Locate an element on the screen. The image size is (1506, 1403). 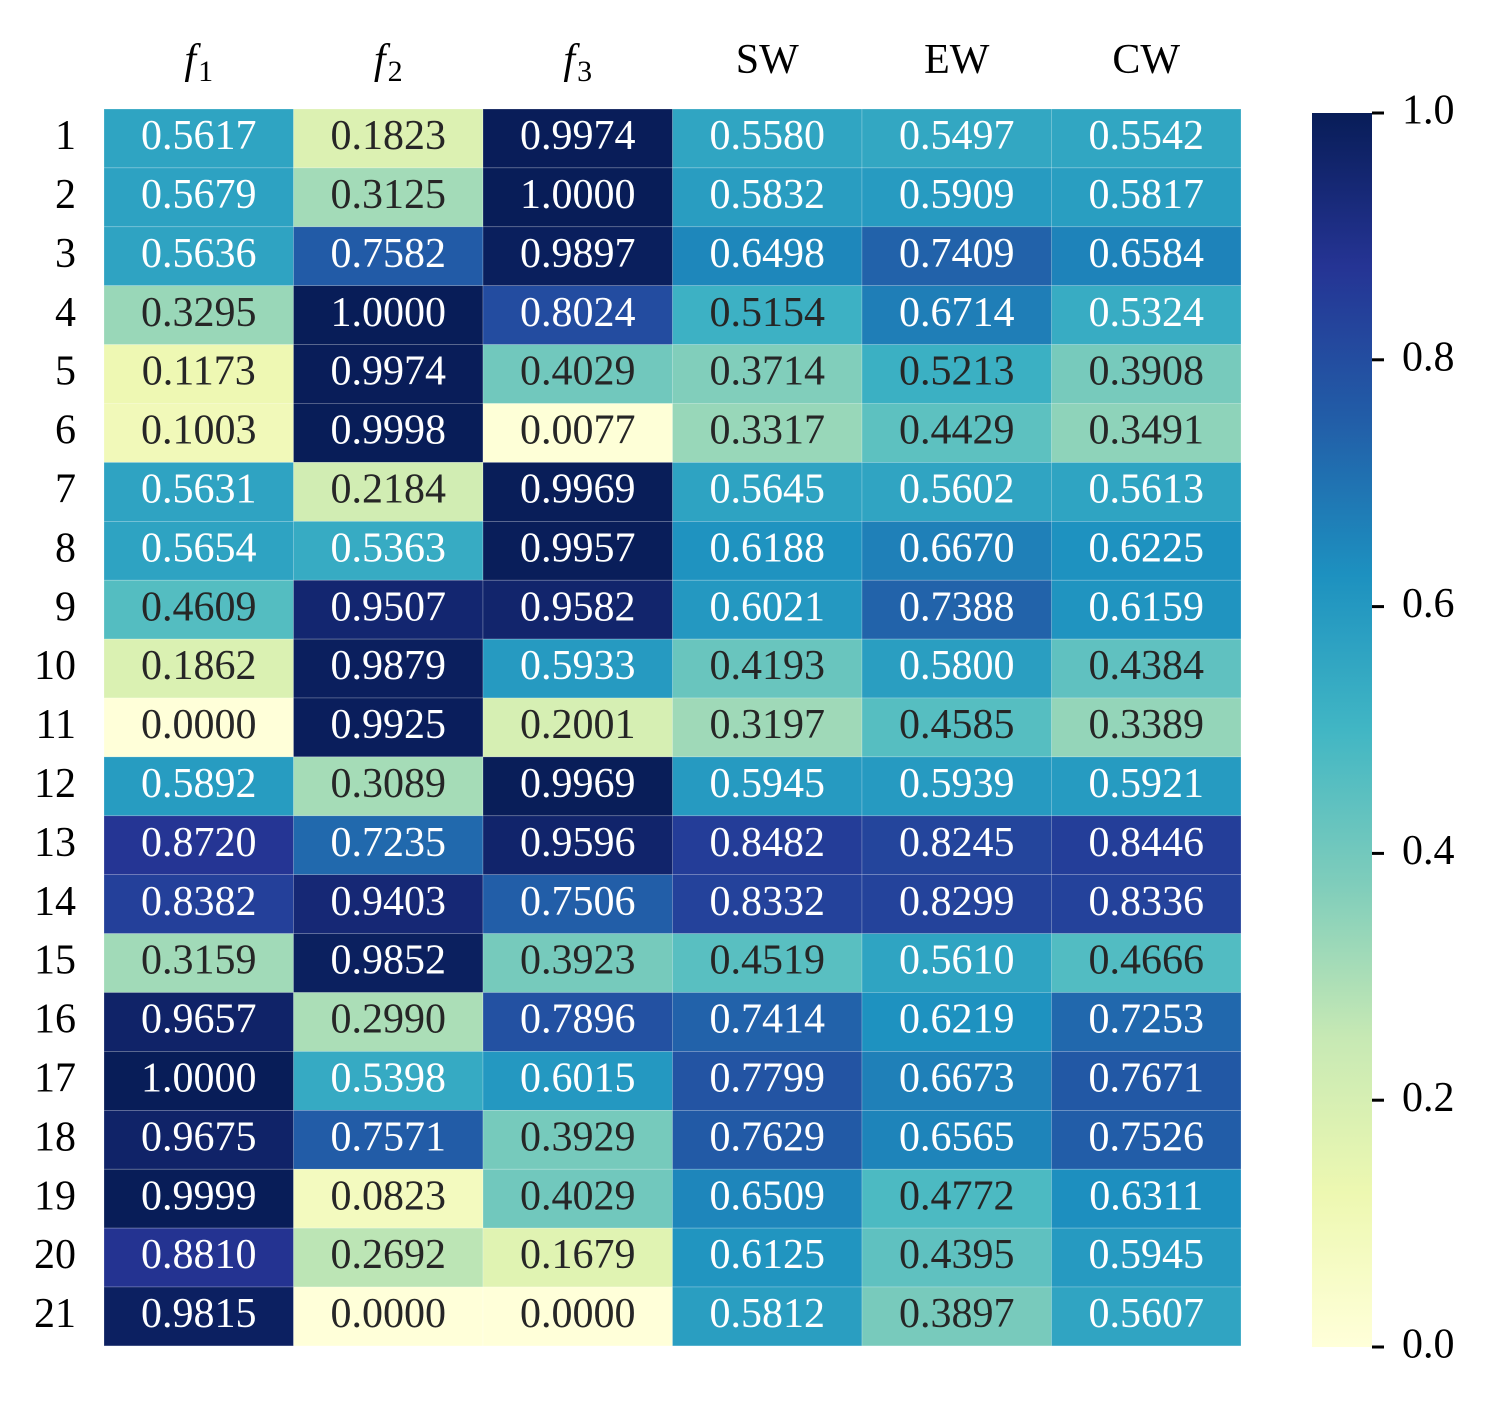
row-label: 14 is located at coordinates (55, 902).